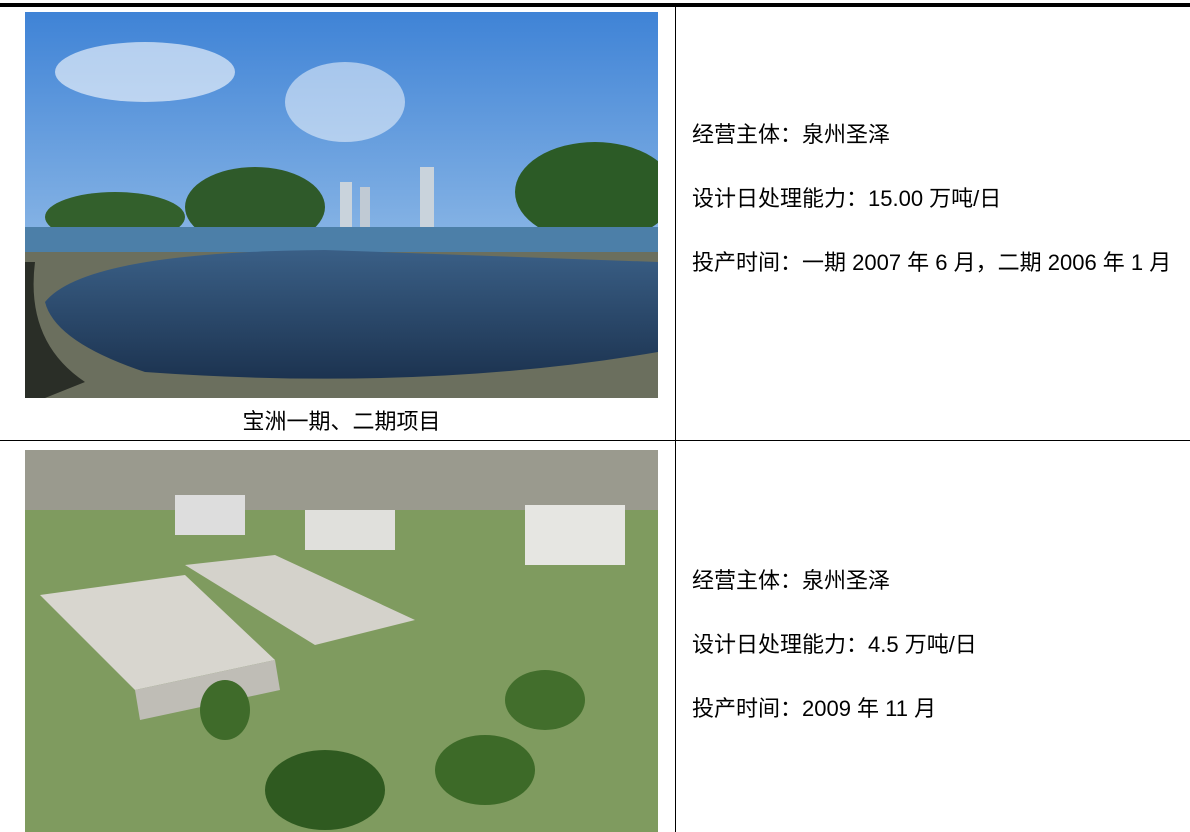  Describe the element at coordinates (834, 644) in the screenshot. I see `info-line: 设计日处理能力：4.5 万吨/日` at that location.